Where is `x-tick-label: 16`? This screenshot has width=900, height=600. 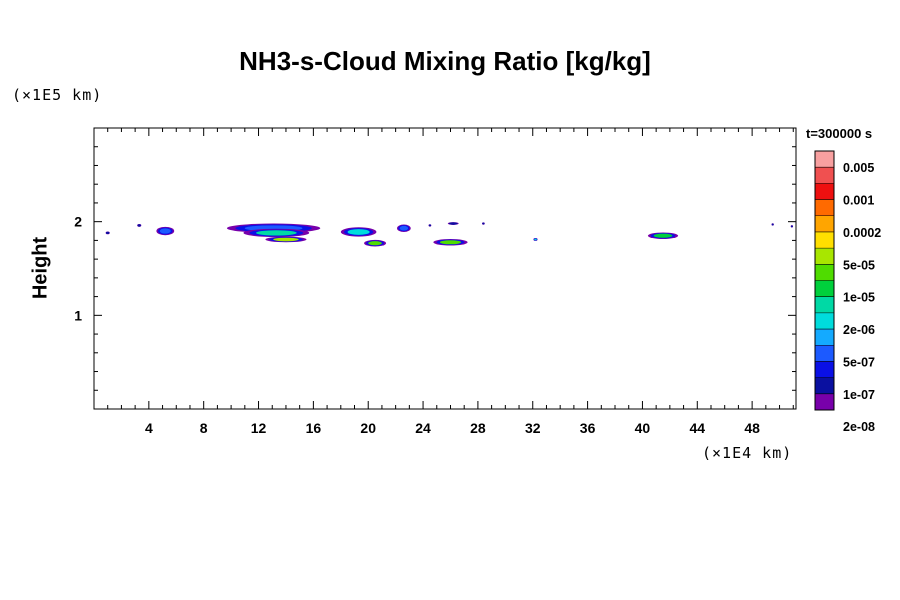
x-tick-label: 16 is located at coordinates (314, 428).